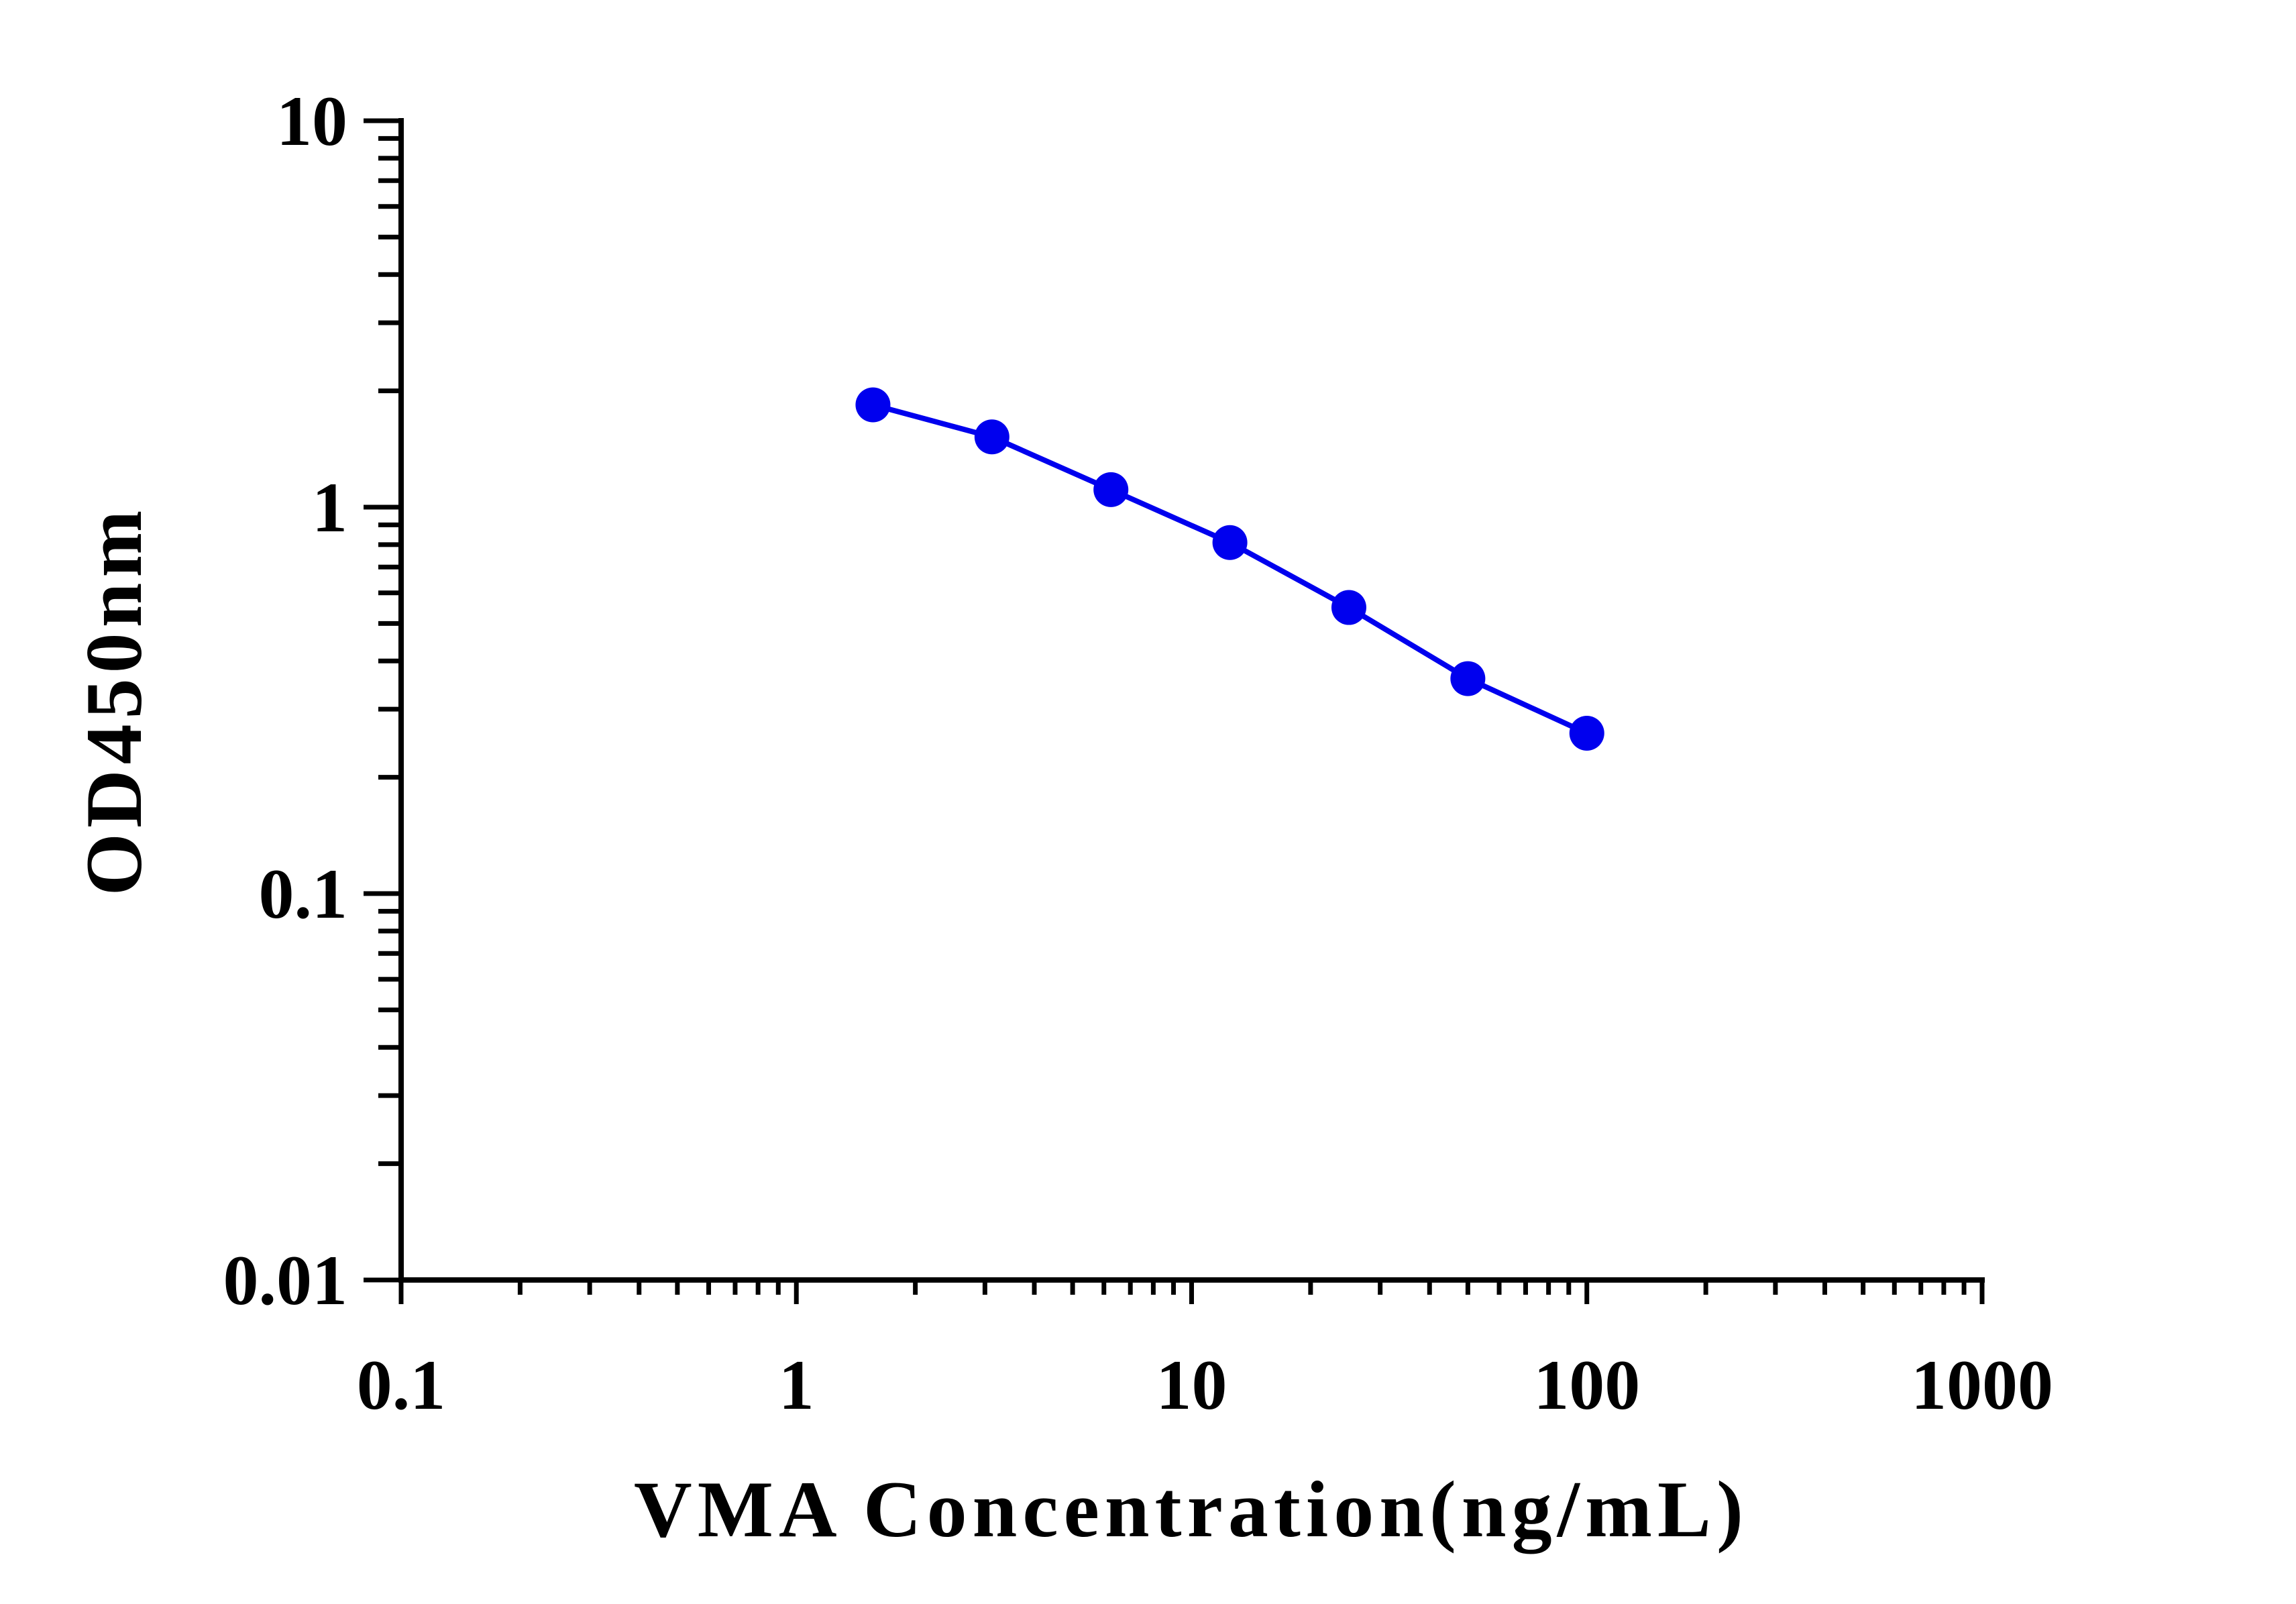 This screenshot has width=2296, height=1604. What do you see at coordinates (1586, 1385) in the screenshot?
I see `x-tick-label: 100` at bounding box center [1586, 1385].